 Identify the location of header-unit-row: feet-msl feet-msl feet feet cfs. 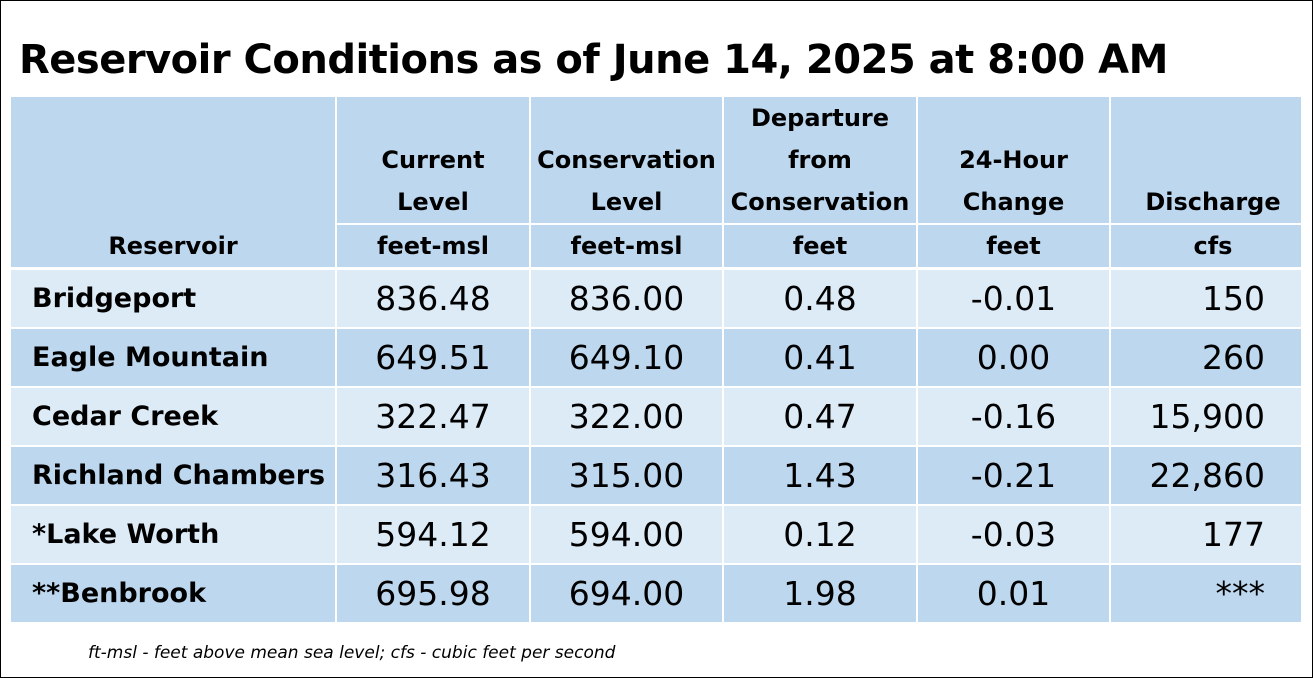
(656, 246).